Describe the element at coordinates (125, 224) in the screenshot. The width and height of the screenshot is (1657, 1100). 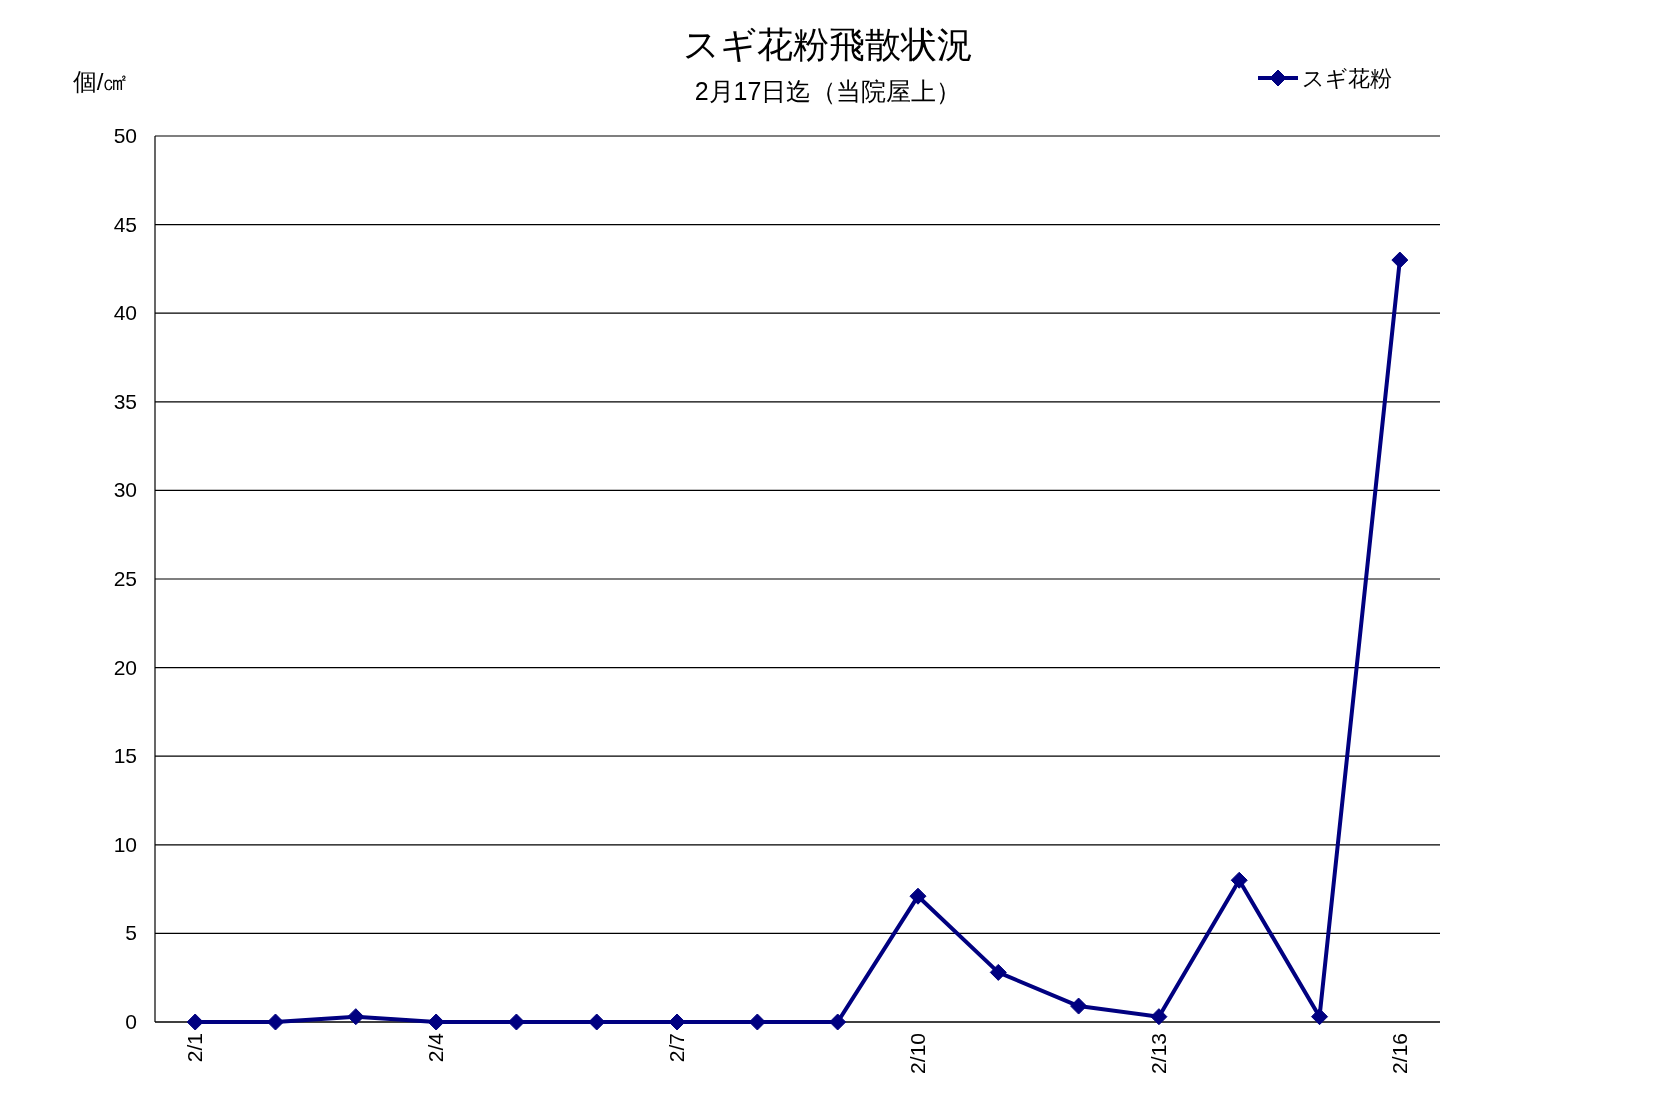
I see `y-tick-label: 45` at that location.